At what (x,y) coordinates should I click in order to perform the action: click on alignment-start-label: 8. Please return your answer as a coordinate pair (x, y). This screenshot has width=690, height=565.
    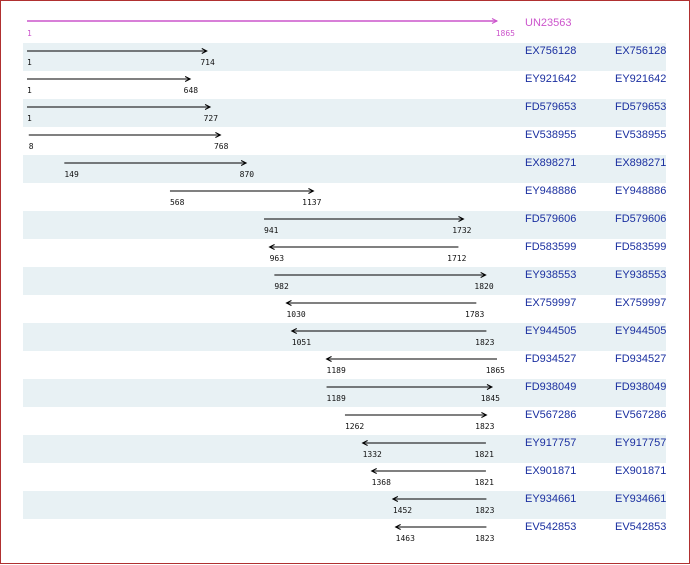
    Looking at the image, I should click on (31, 146).